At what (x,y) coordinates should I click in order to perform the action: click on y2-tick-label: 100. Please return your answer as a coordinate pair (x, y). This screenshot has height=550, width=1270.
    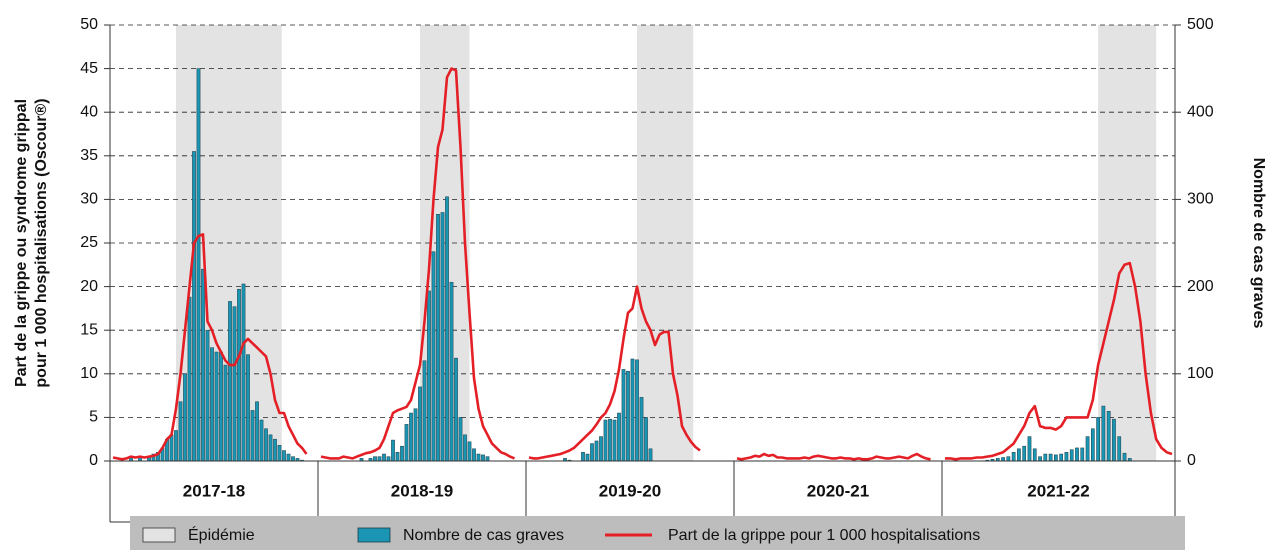
    Looking at the image, I should click on (1200, 373).